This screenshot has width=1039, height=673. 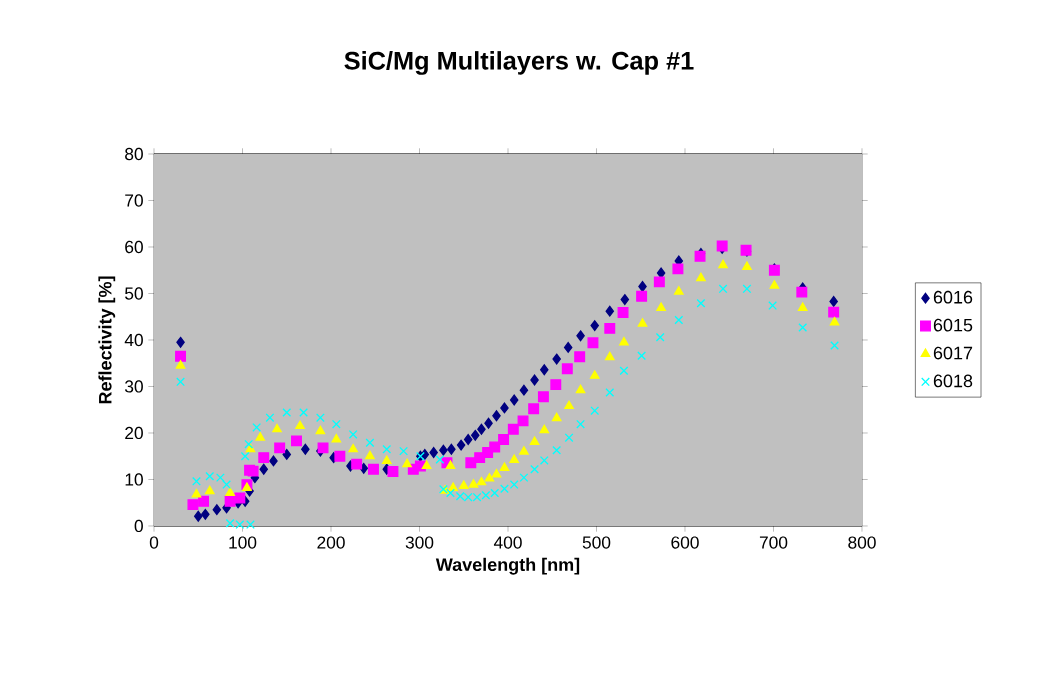 I want to click on x-tick-label: 400, so click(x=507, y=542).